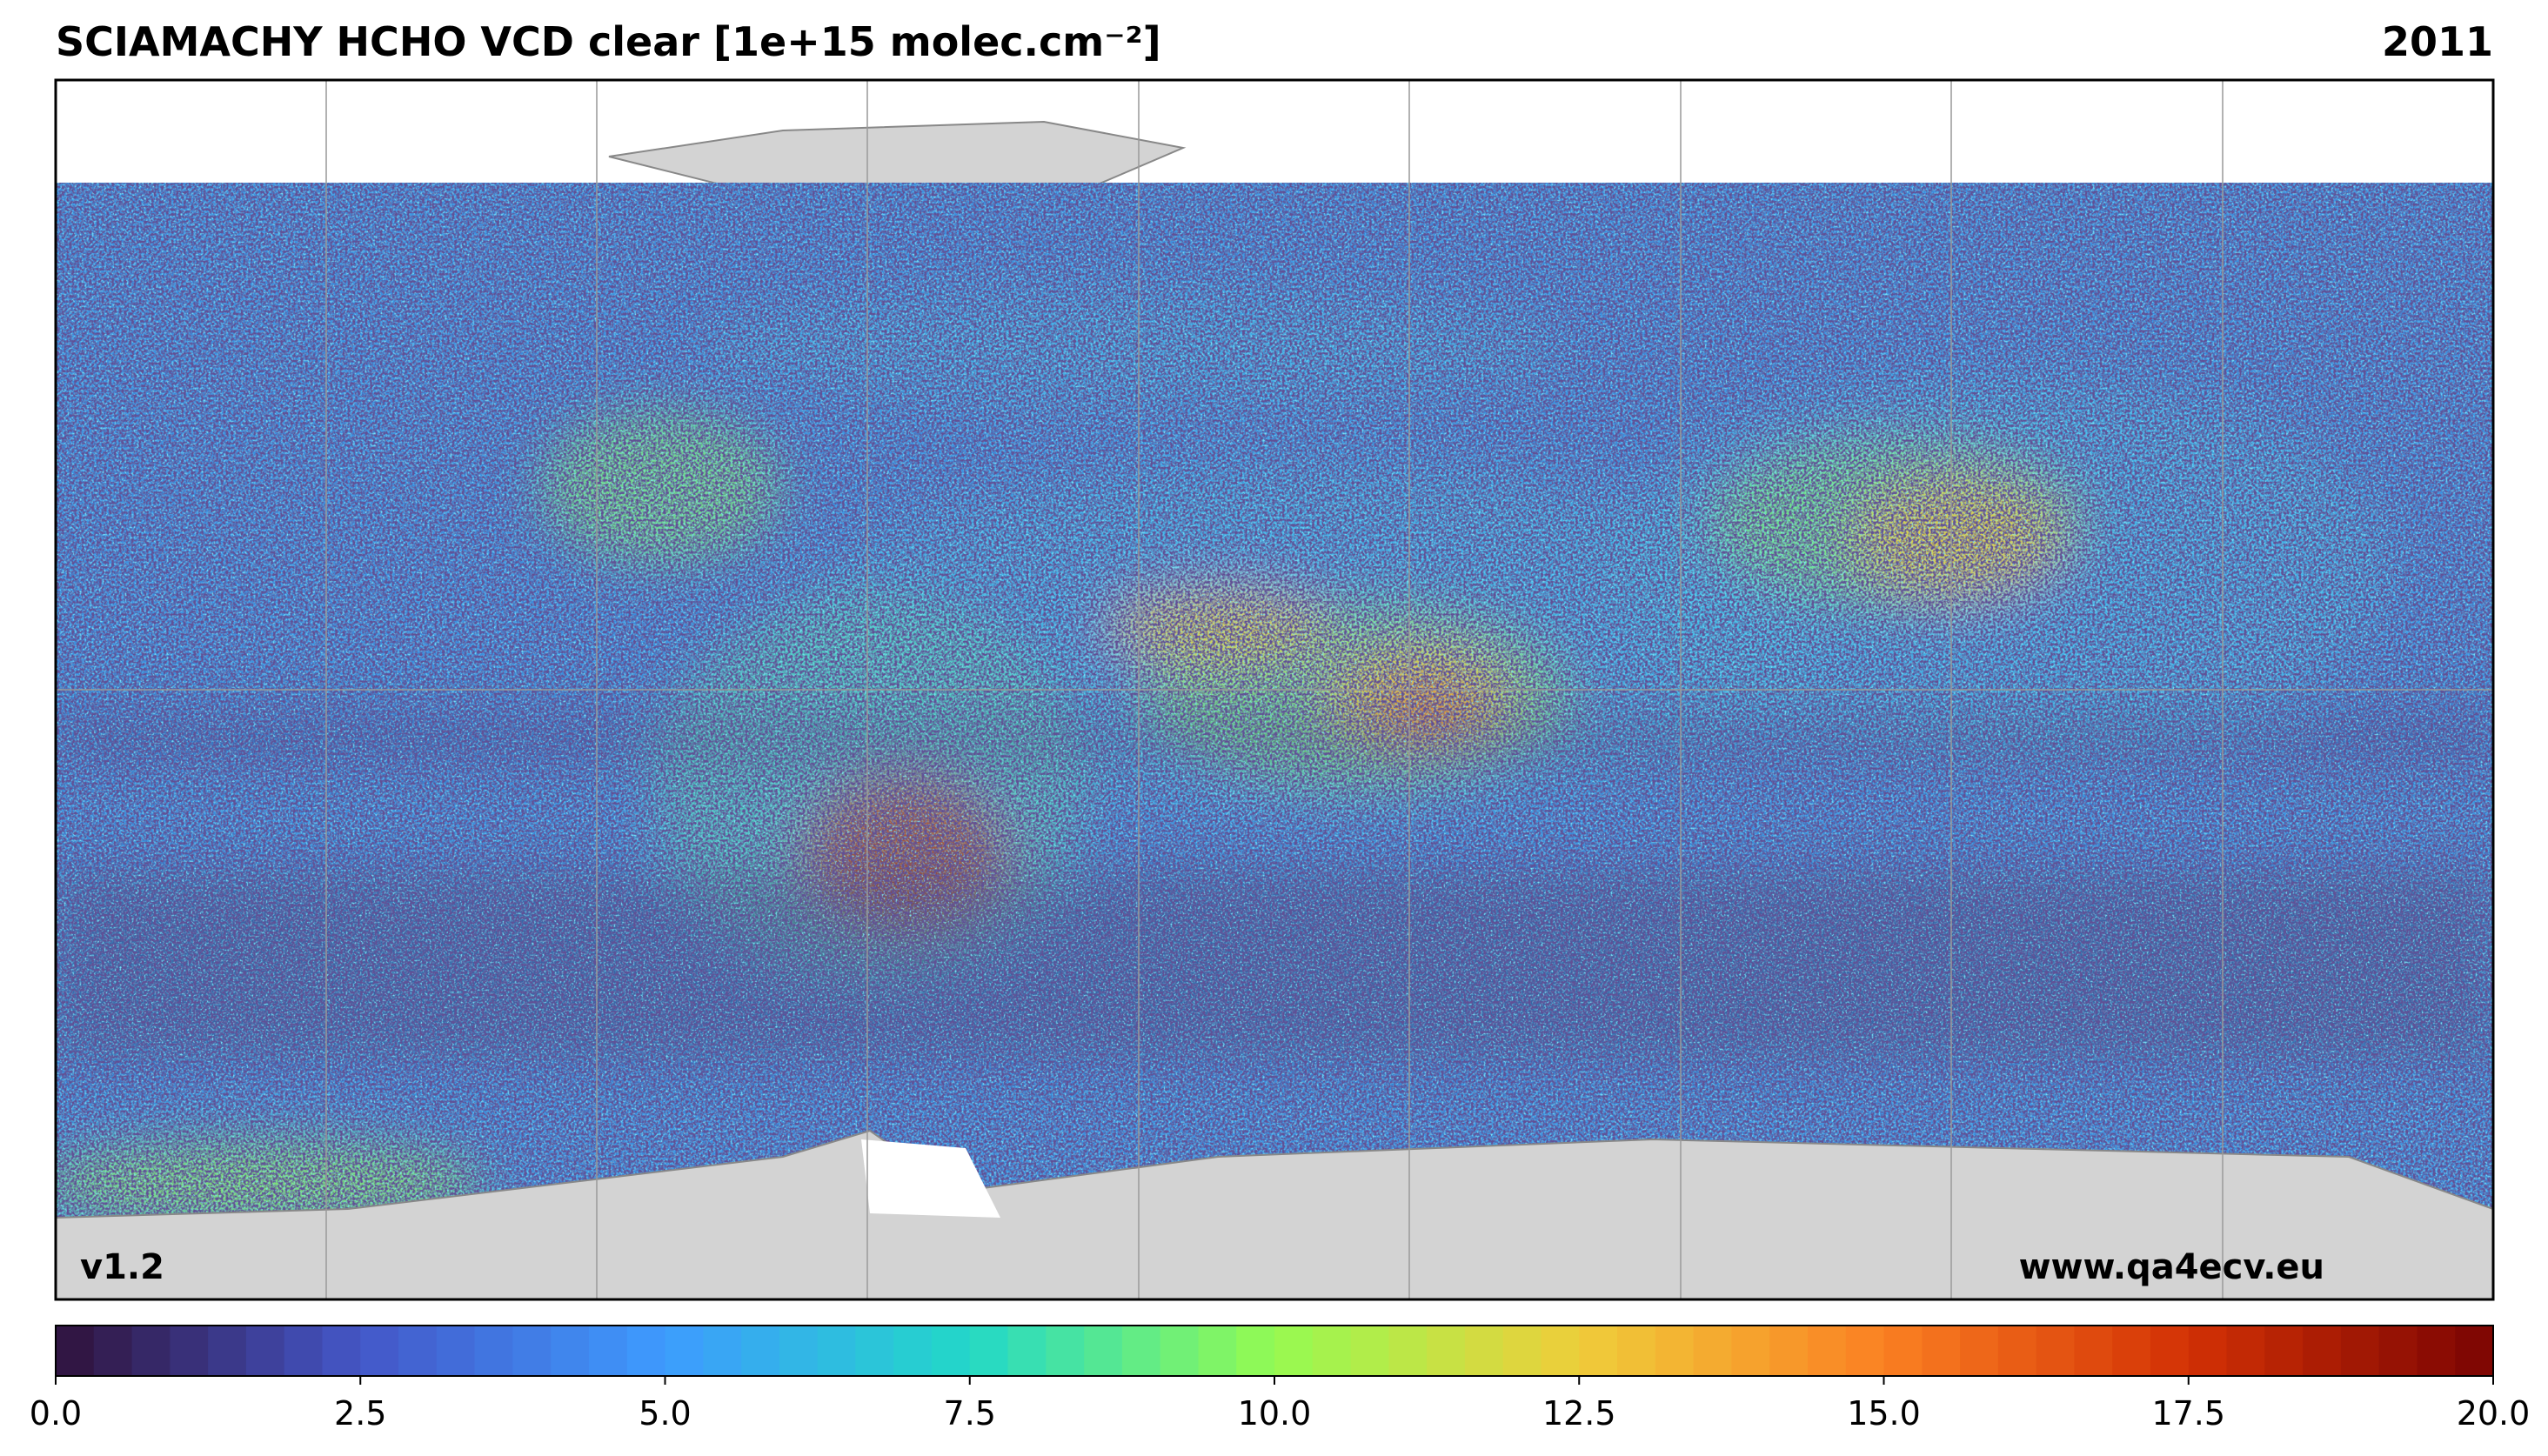 Image resolution: width=2548 pixels, height=1456 pixels. I want to click on colorbar-tick-label: 5.0, so click(665, 1413).